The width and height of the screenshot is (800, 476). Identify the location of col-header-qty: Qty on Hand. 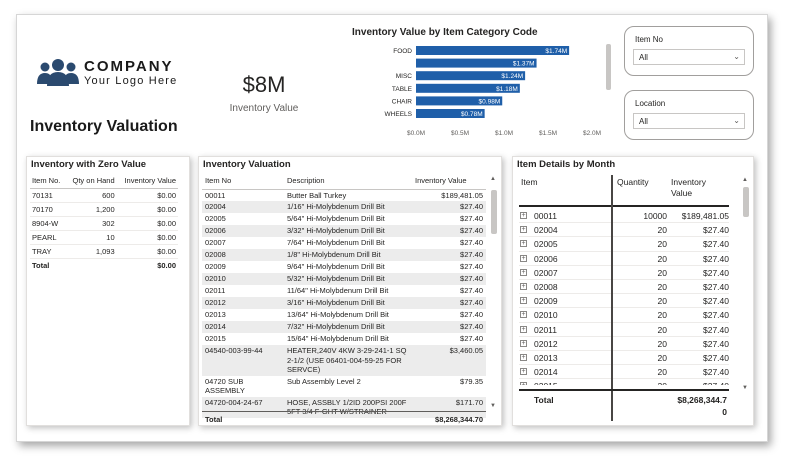
(91, 181).